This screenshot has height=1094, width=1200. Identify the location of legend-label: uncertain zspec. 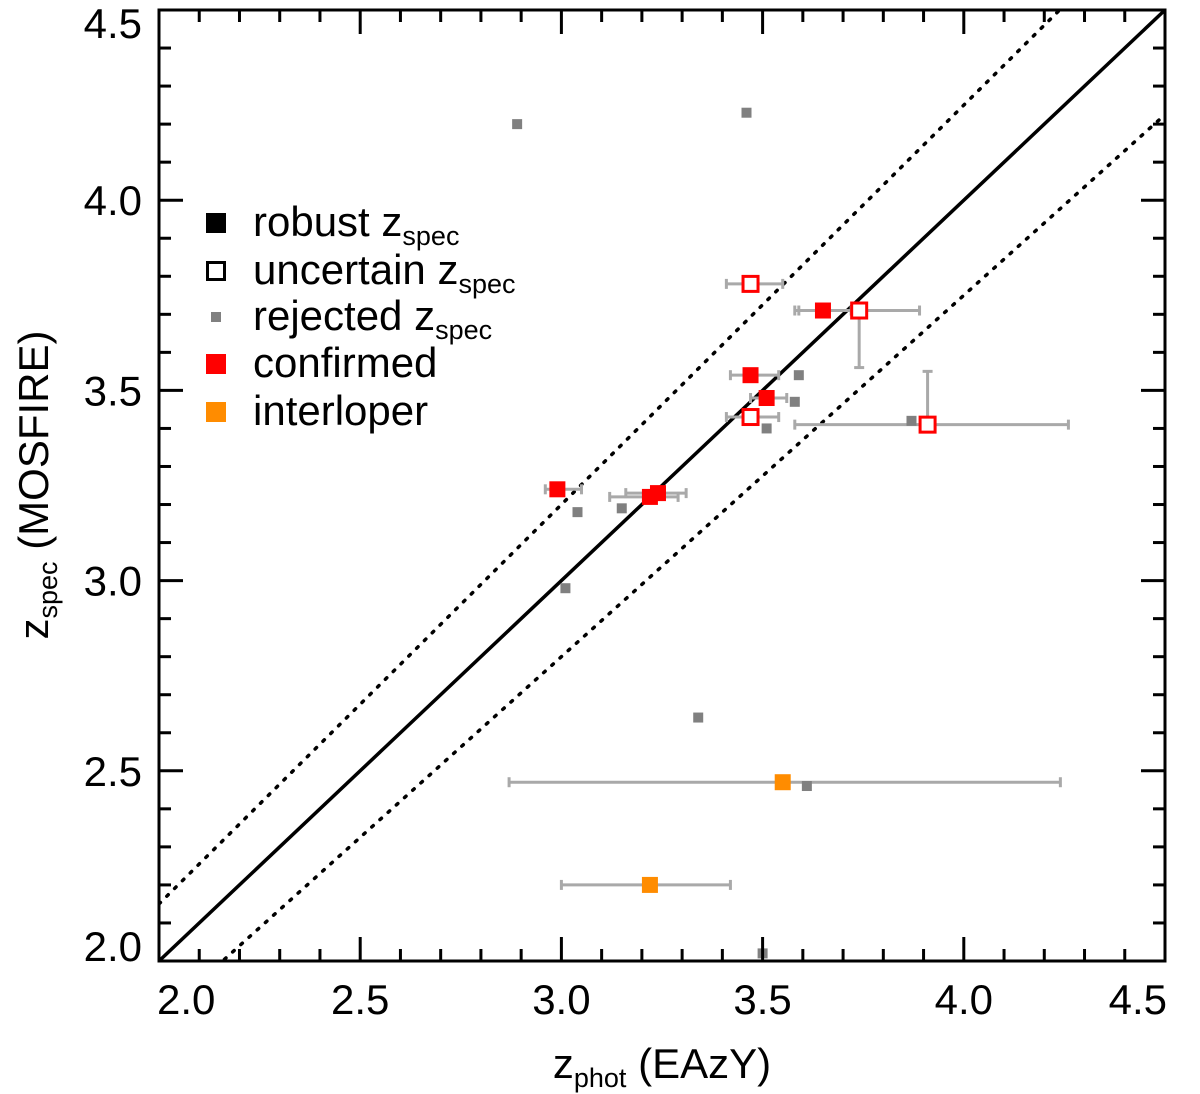
(384, 272).